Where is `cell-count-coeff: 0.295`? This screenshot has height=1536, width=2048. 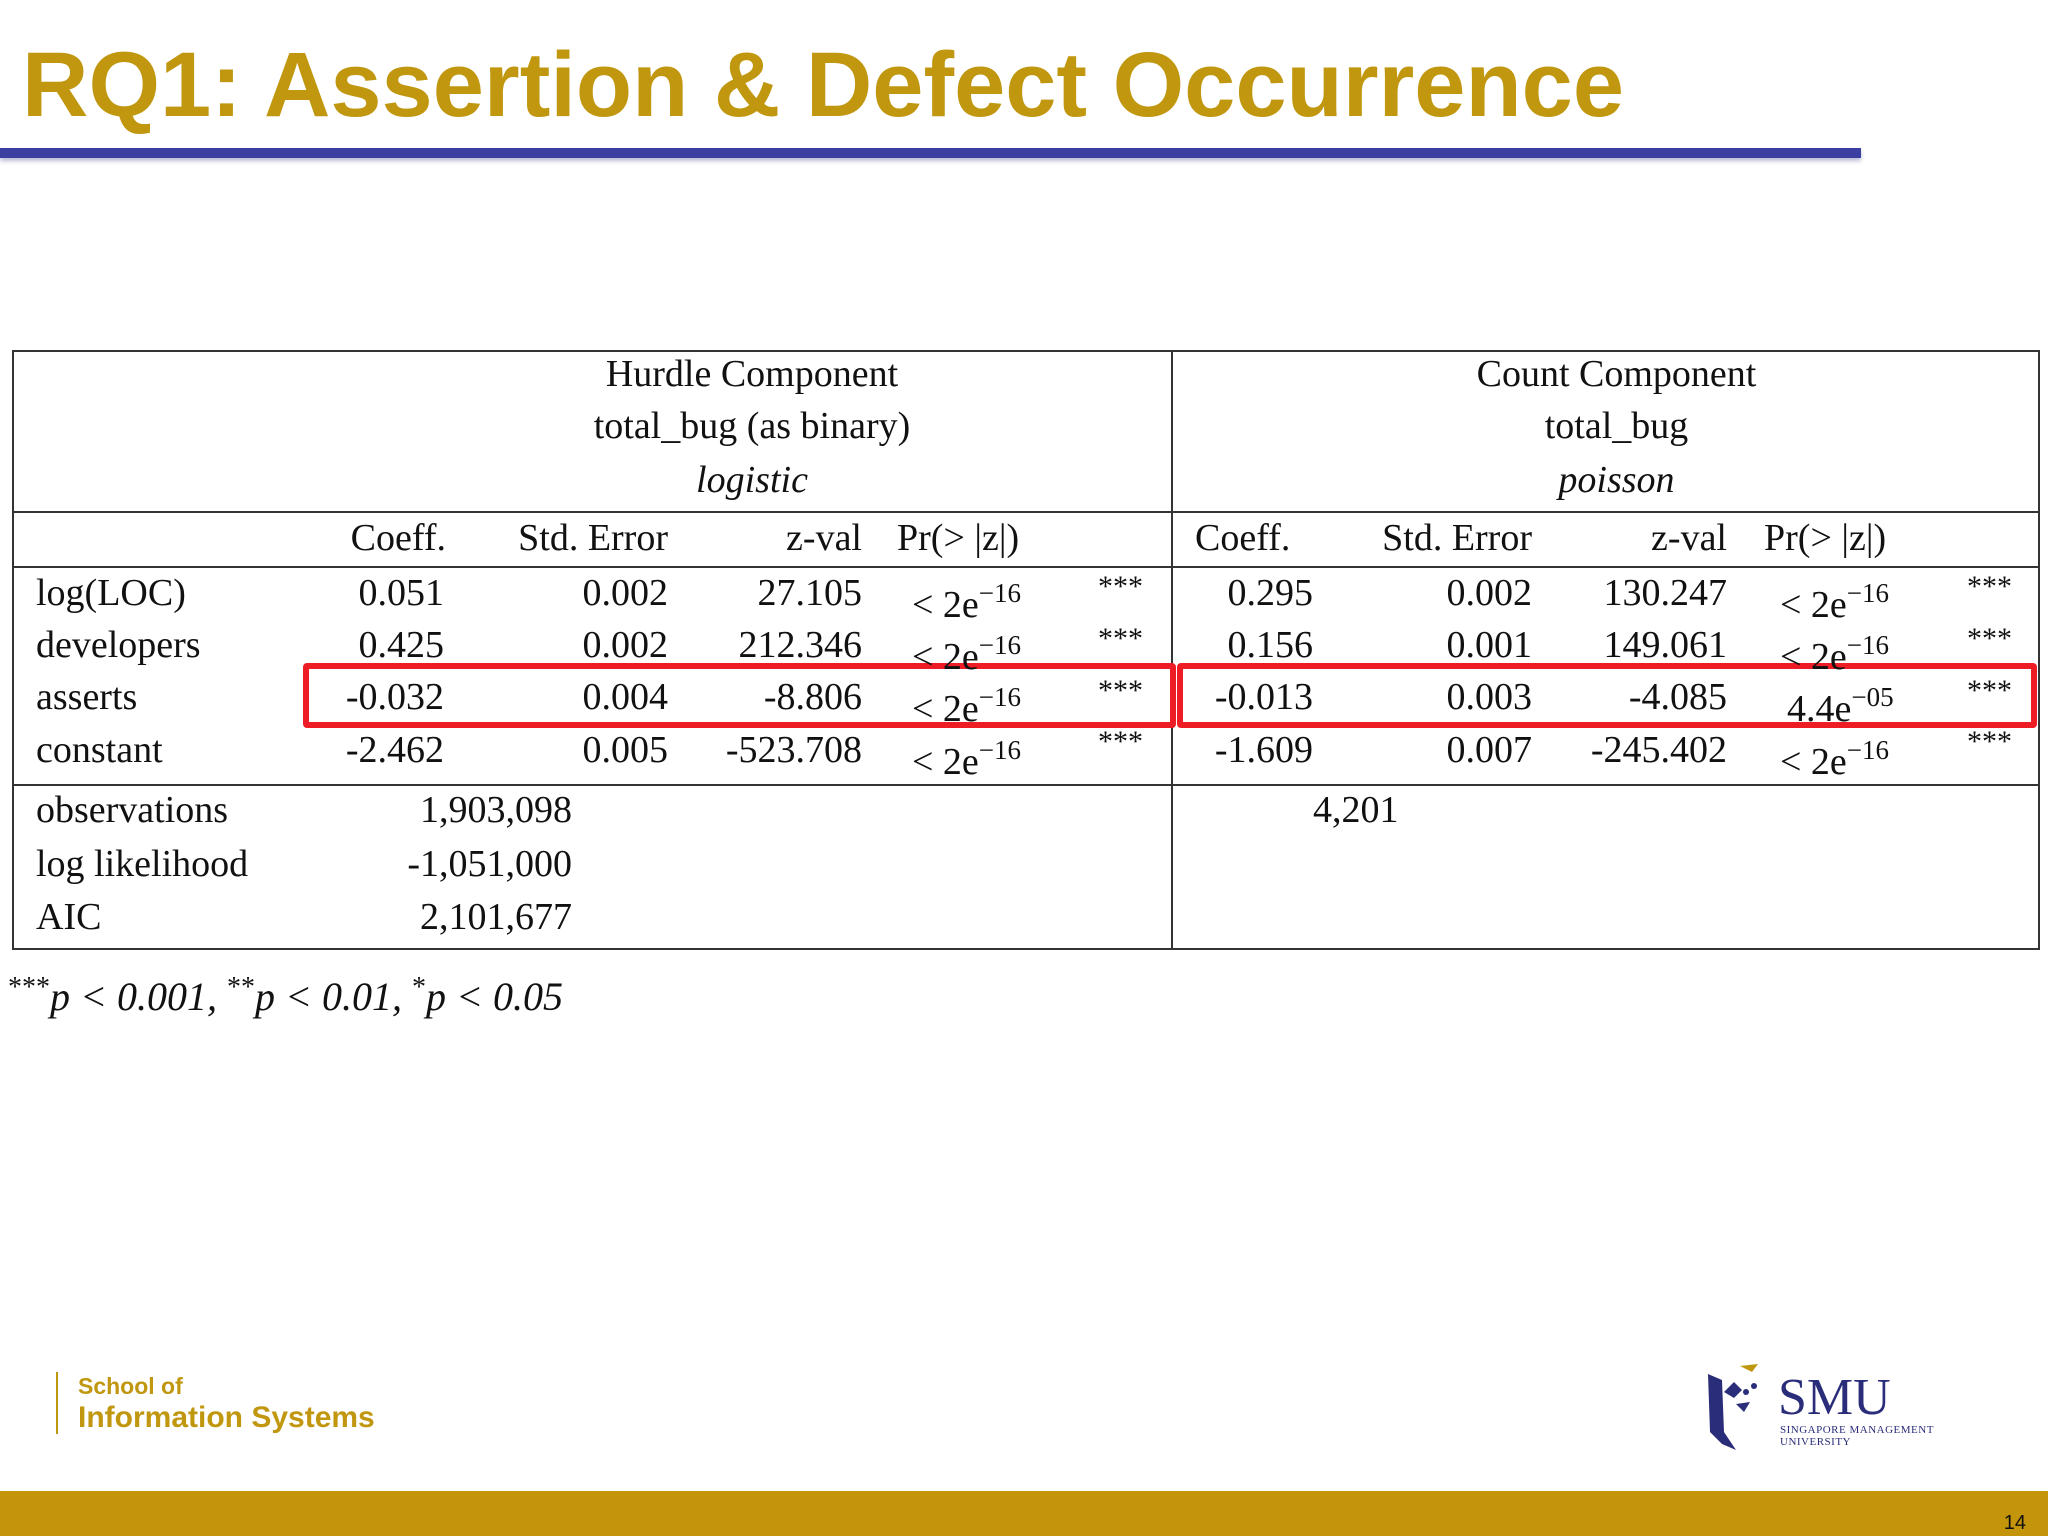
cell-count-coeff: 0.295 is located at coordinates (1270, 593).